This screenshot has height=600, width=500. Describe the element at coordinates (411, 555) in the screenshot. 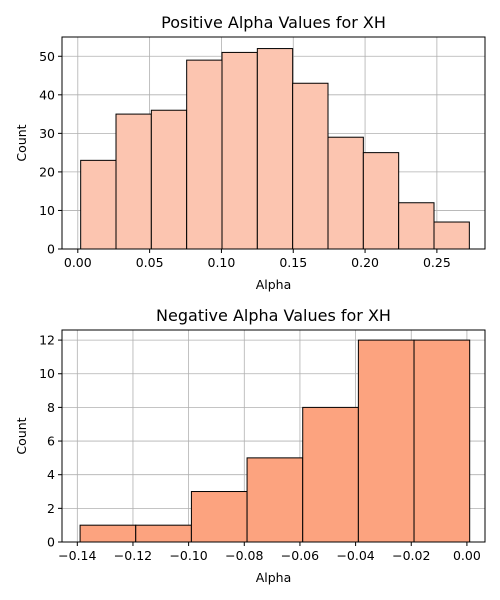

I see `x-tick-label: −0.02` at that location.